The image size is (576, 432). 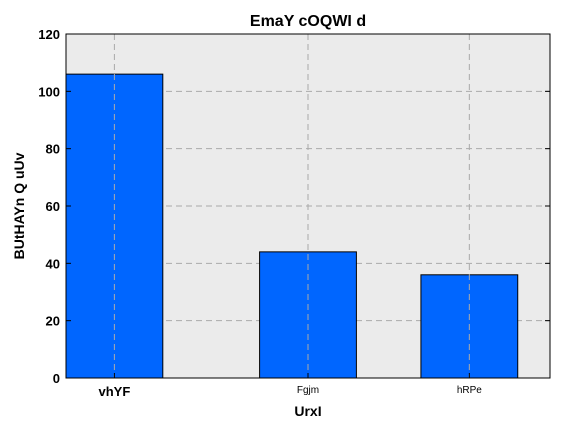 I want to click on y-tick-label: 80, so click(x=53, y=149).